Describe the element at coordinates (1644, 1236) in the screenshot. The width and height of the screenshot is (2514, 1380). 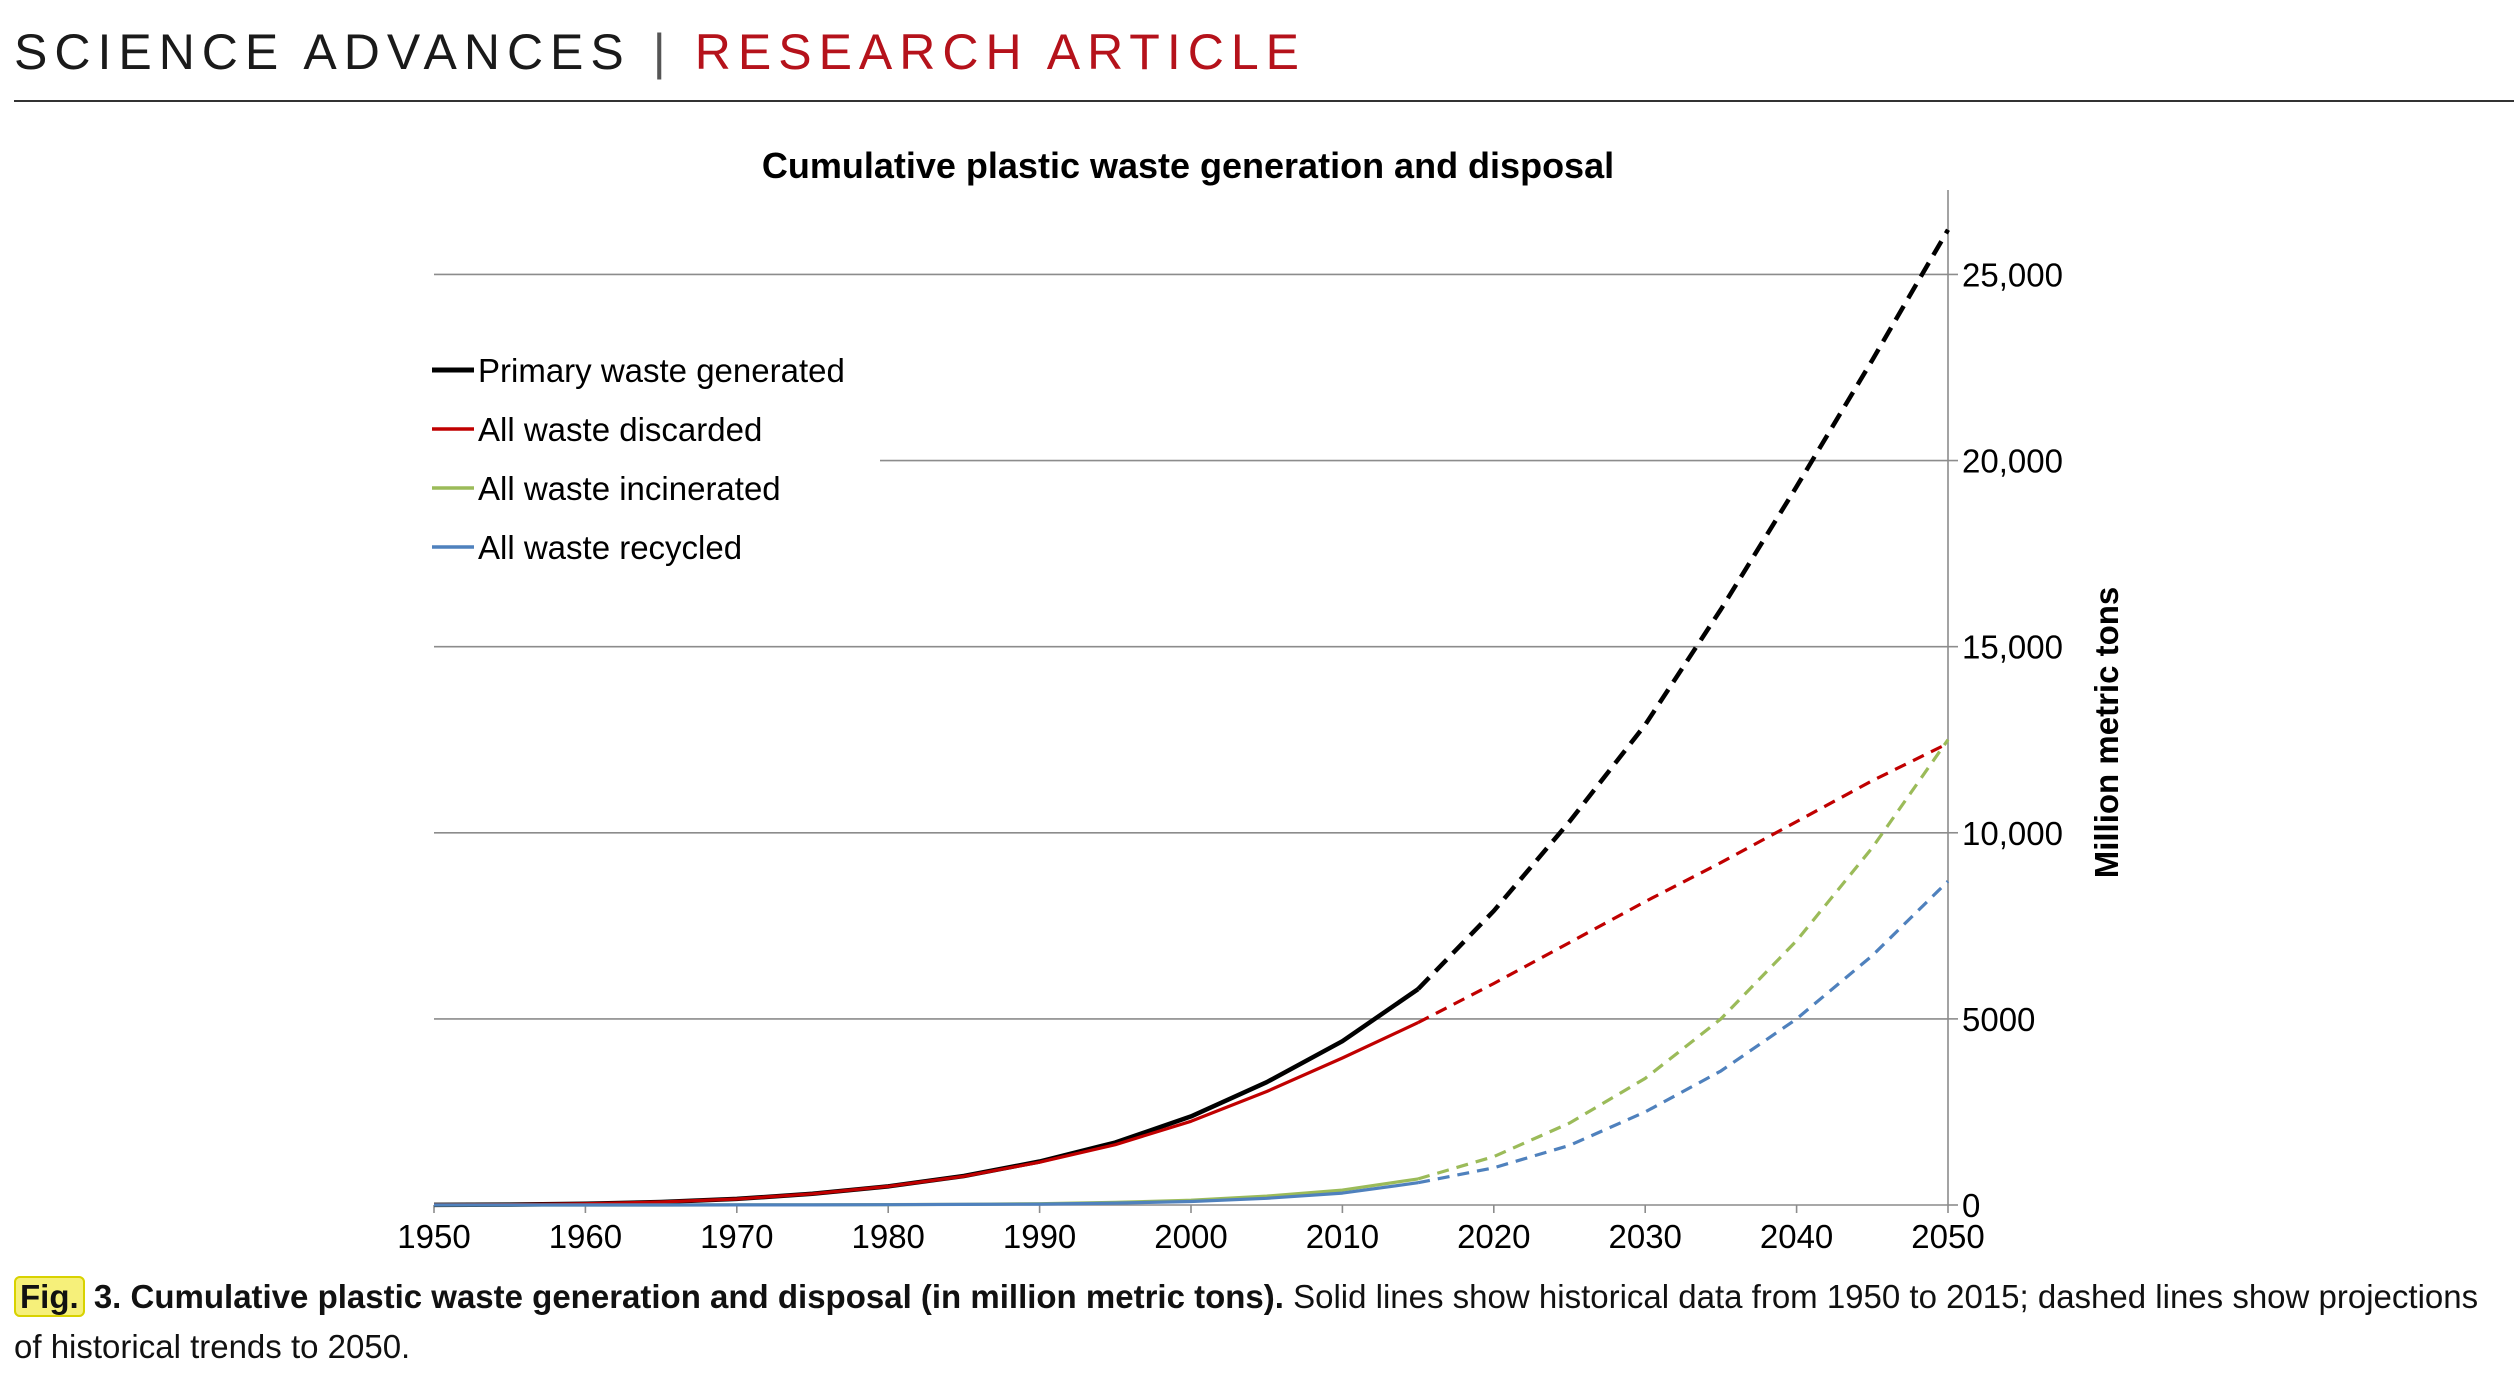
I see `x-tick-label: 2030` at that location.